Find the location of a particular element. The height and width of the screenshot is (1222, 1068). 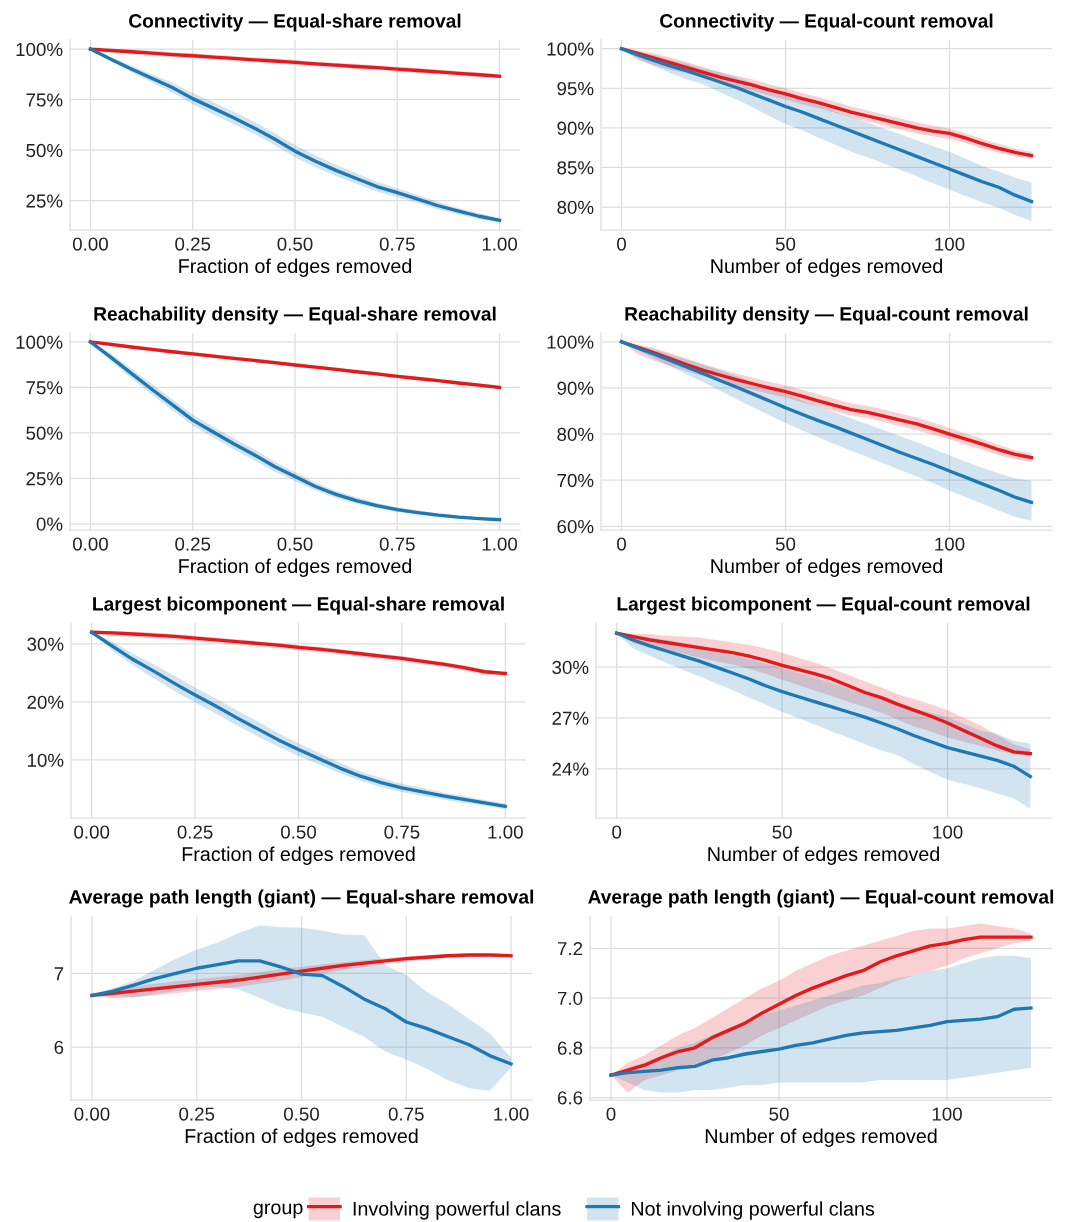

y-tick-label: 7 is located at coordinates (59, 974).